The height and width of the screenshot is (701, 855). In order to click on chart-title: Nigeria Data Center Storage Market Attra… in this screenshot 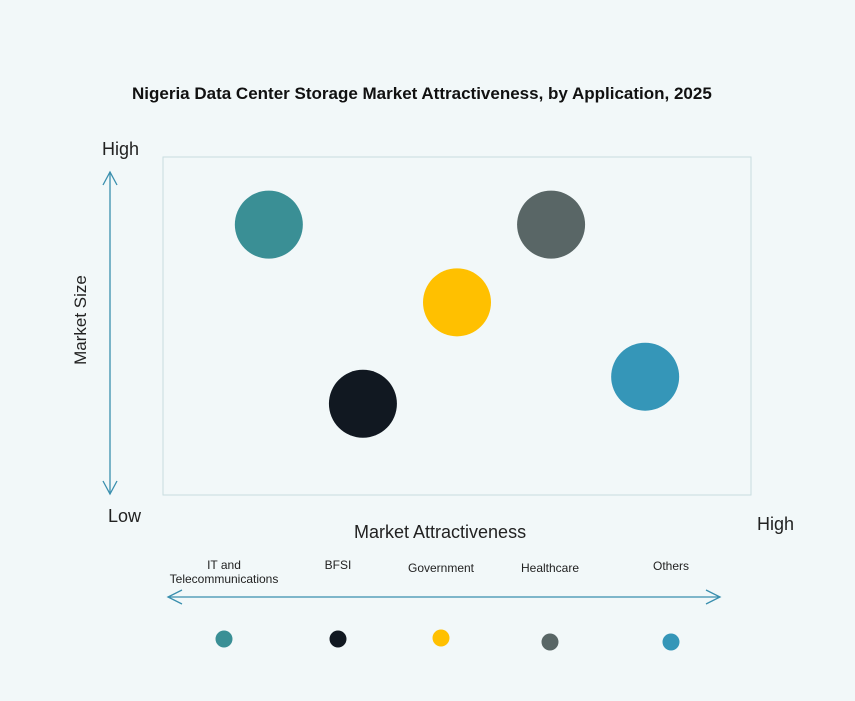, I will do `click(422, 93)`.